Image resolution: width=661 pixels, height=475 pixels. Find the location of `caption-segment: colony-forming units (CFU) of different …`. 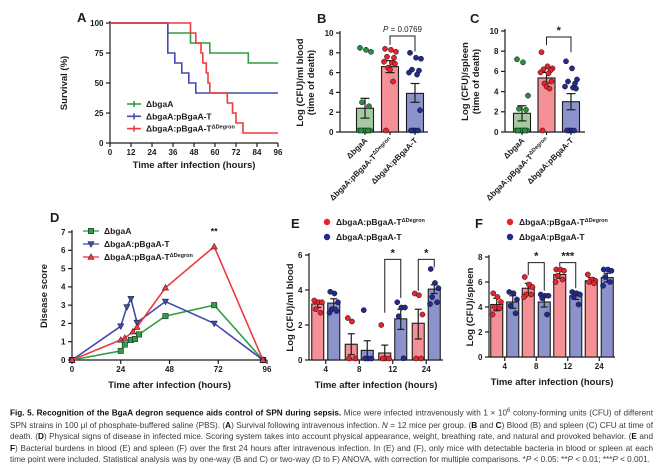

caption-segment: colony-forming units (CFU) of different … is located at coordinates (331, 419).